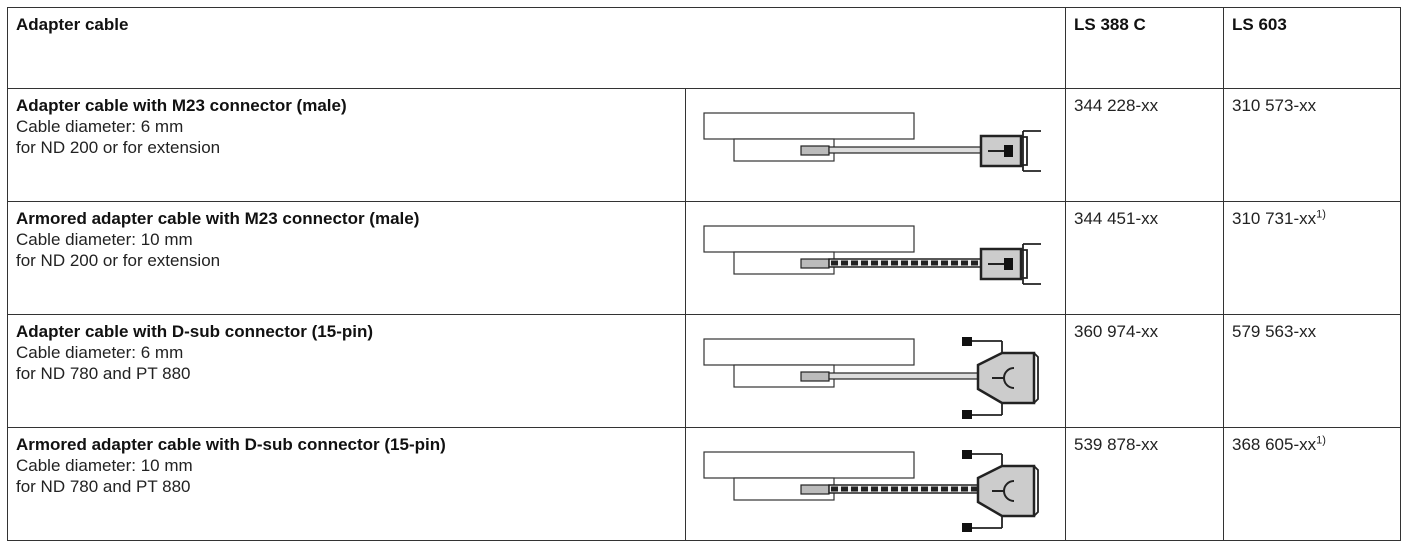 The width and height of the screenshot is (1407, 543). I want to click on id-cell: 344 228-xx, so click(1144, 145).